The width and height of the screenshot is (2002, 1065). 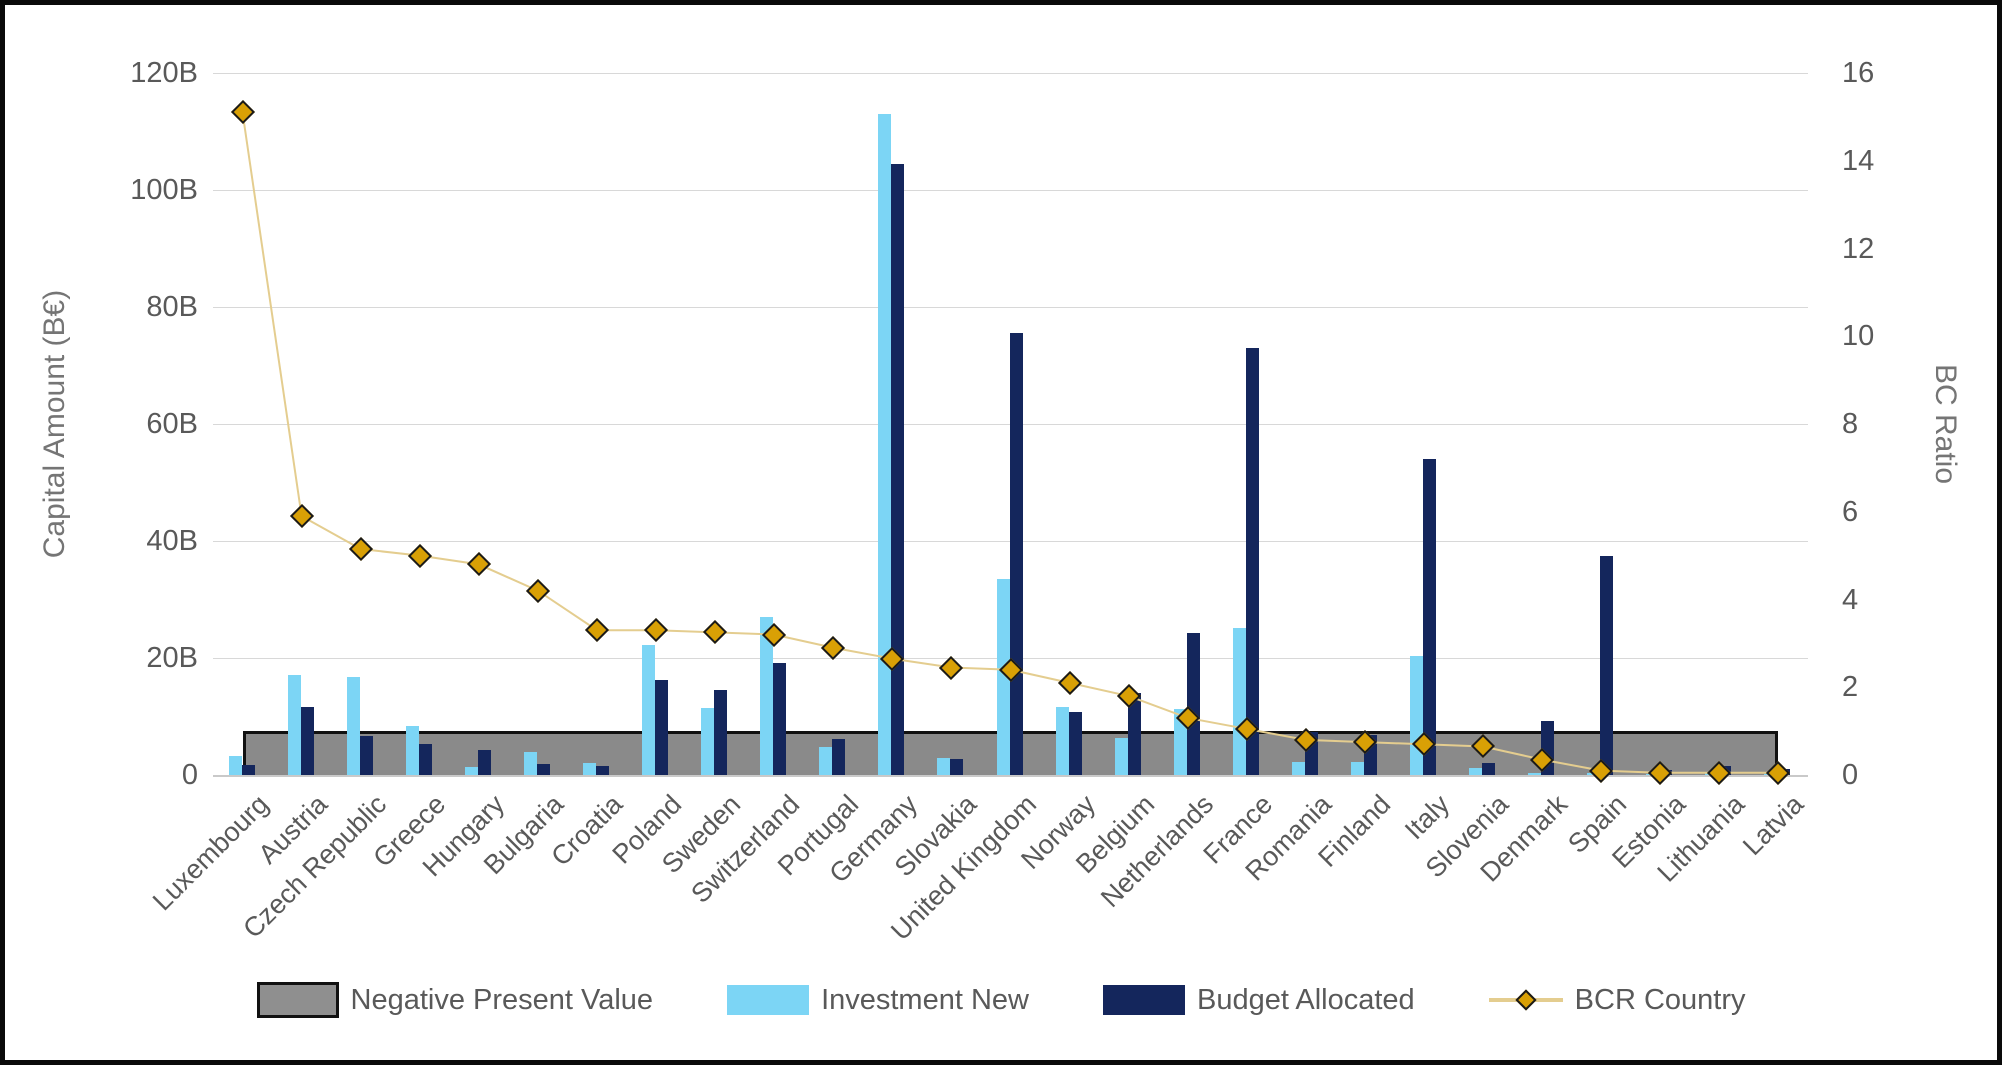 What do you see at coordinates (1850, 687) in the screenshot?
I see `y2-tick-label: 2` at bounding box center [1850, 687].